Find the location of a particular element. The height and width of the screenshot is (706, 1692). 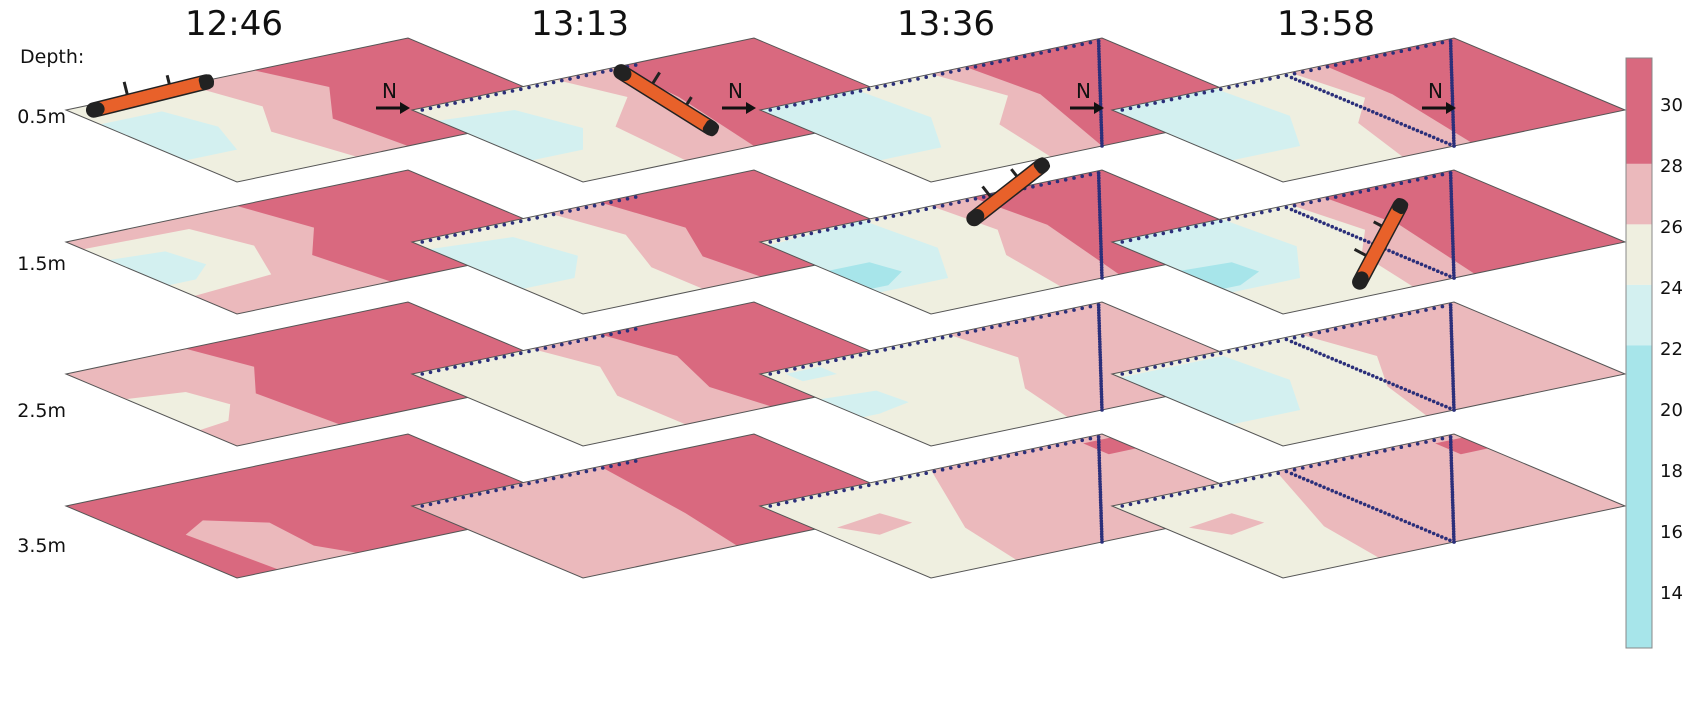

auv-vehicle-icon is located at coordinates (1008, 192).